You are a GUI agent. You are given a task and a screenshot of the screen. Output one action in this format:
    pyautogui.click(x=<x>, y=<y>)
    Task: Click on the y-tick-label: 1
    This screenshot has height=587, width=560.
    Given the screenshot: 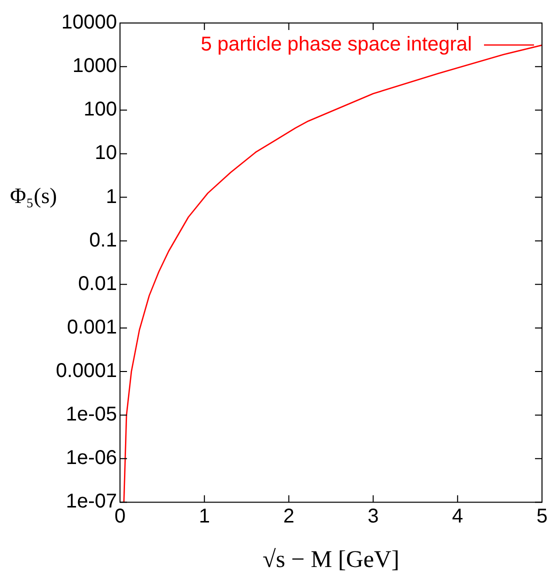 What is the action you would take?
    pyautogui.click(x=111, y=197)
    